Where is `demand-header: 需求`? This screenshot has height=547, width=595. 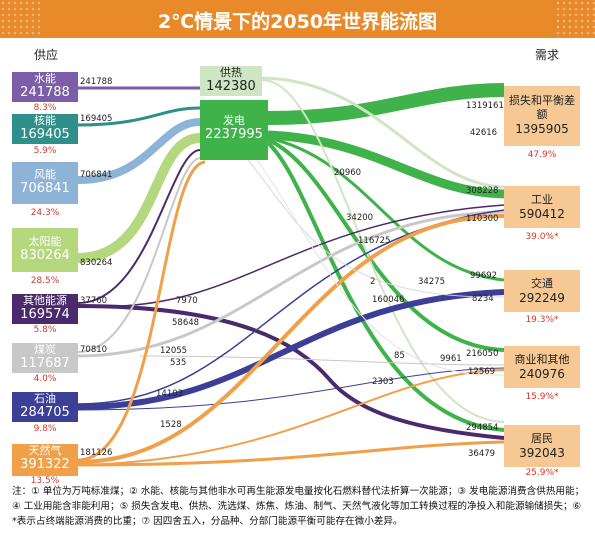 demand-header: 需求 is located at coordinates (547, 55).